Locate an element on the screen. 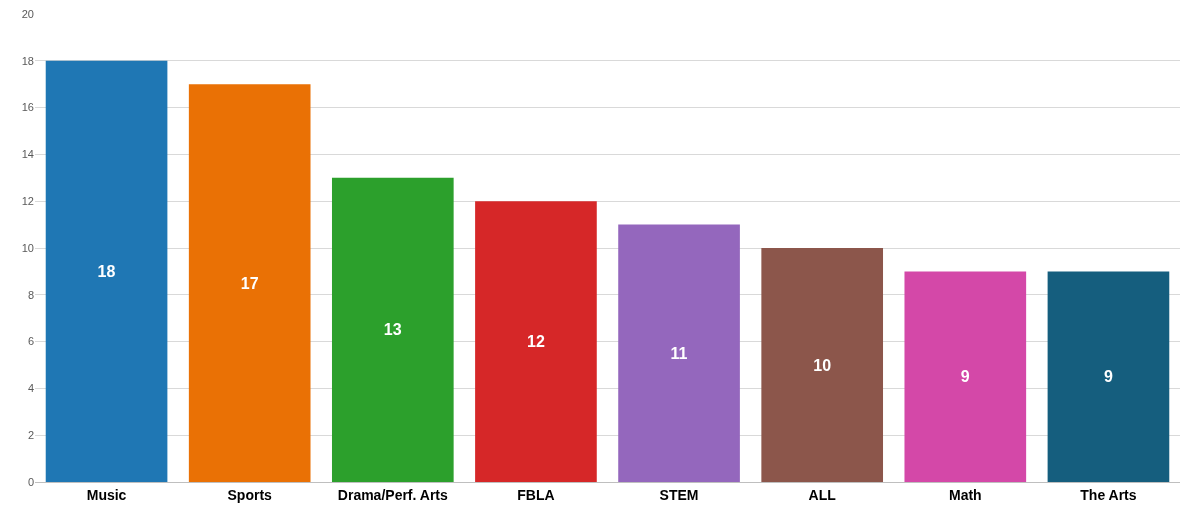 Image resolution: width=1188 pixels, height=517 pixels. x-tick-label: FBLA is located at coordinates (536, 494).